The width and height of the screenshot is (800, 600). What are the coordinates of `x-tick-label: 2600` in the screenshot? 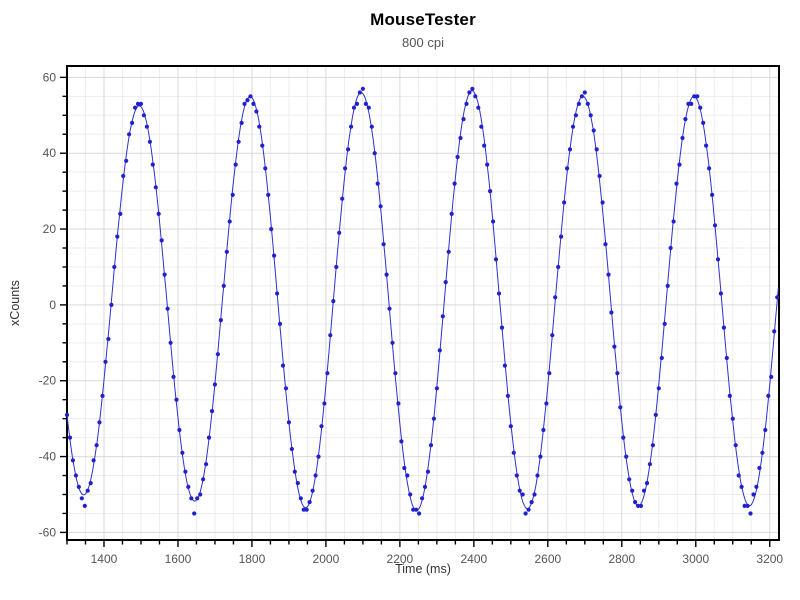 It's located at (547, 559).